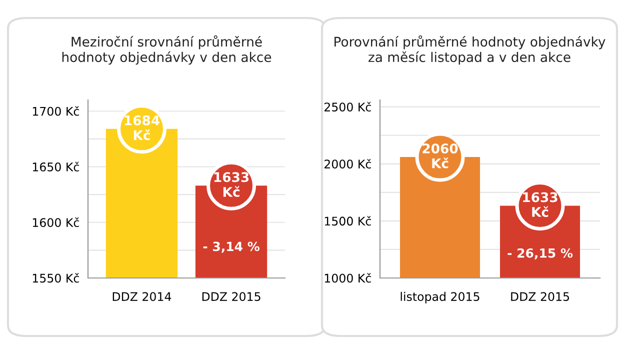 This screenshot has width=625, height=350. I want to click on y-tick-label: 1000 Kč, so click(347, 278).